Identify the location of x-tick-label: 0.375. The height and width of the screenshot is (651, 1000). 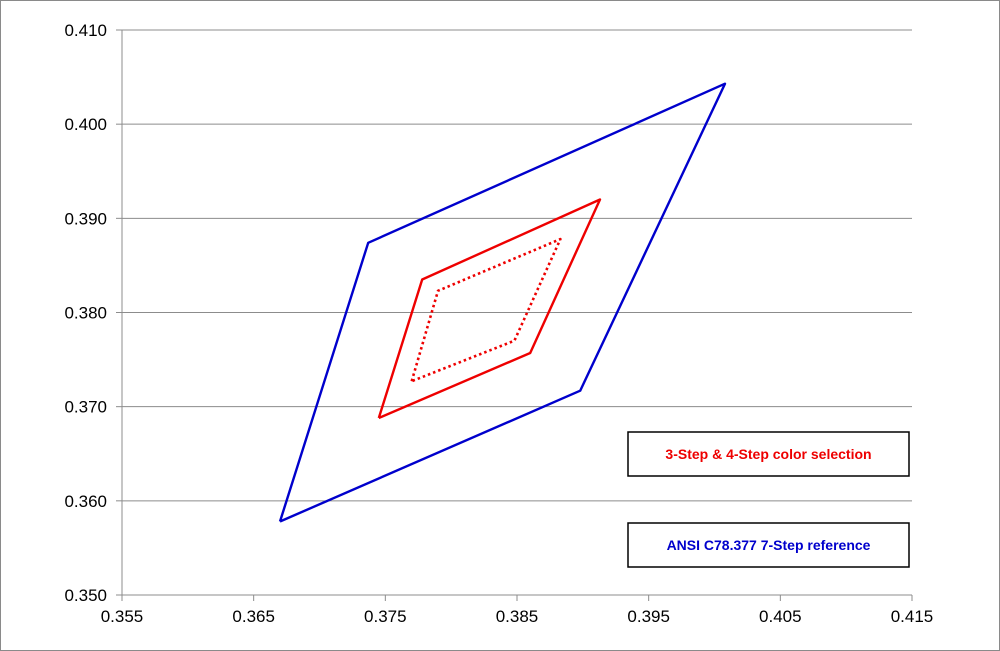
(385, 616).